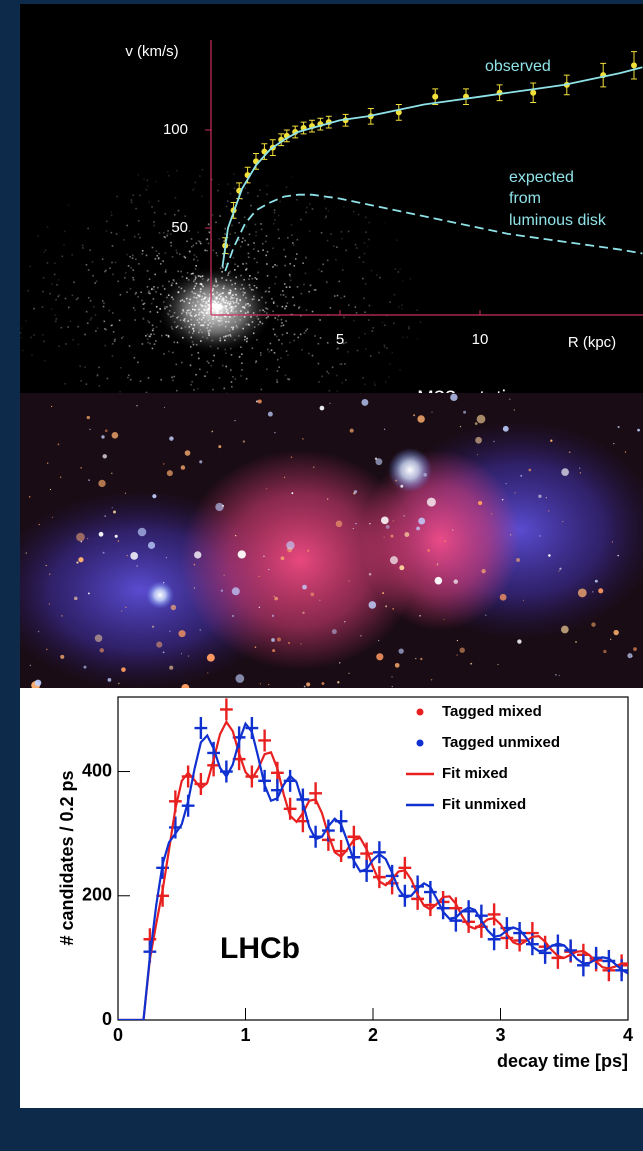 This screenshot has width=643, height=1151. I want to click on annotation: from, so click(525, 198).